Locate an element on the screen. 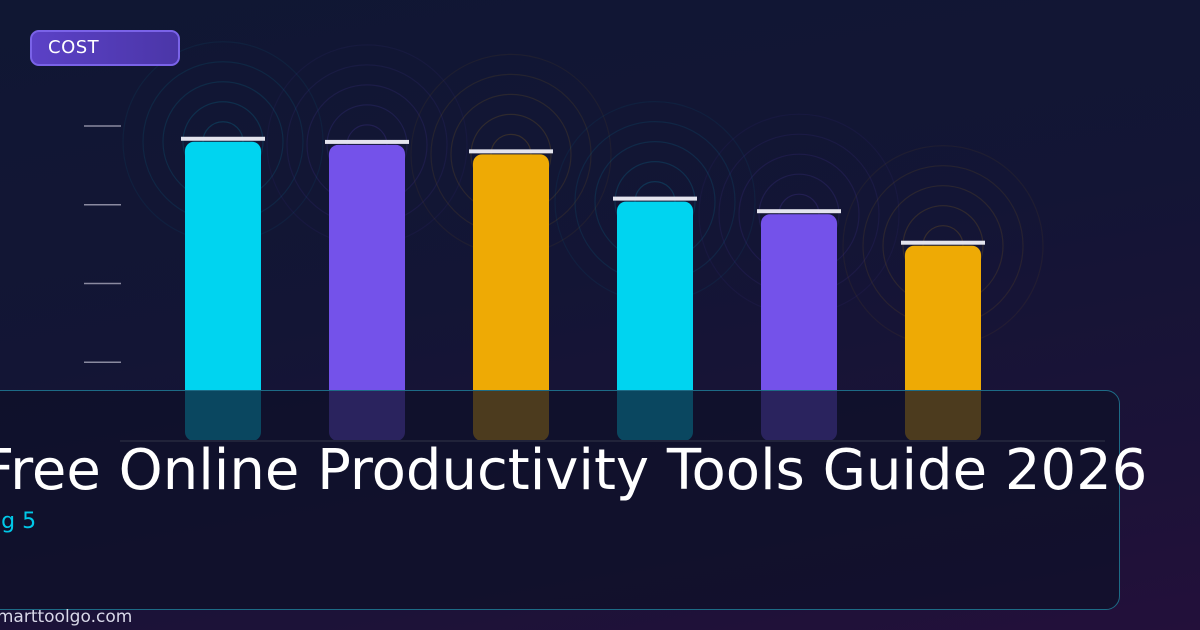 Image resolution: width=1200 pixels, height=630 pixels. y-axis-ticks is located at coordinates (102, 244).